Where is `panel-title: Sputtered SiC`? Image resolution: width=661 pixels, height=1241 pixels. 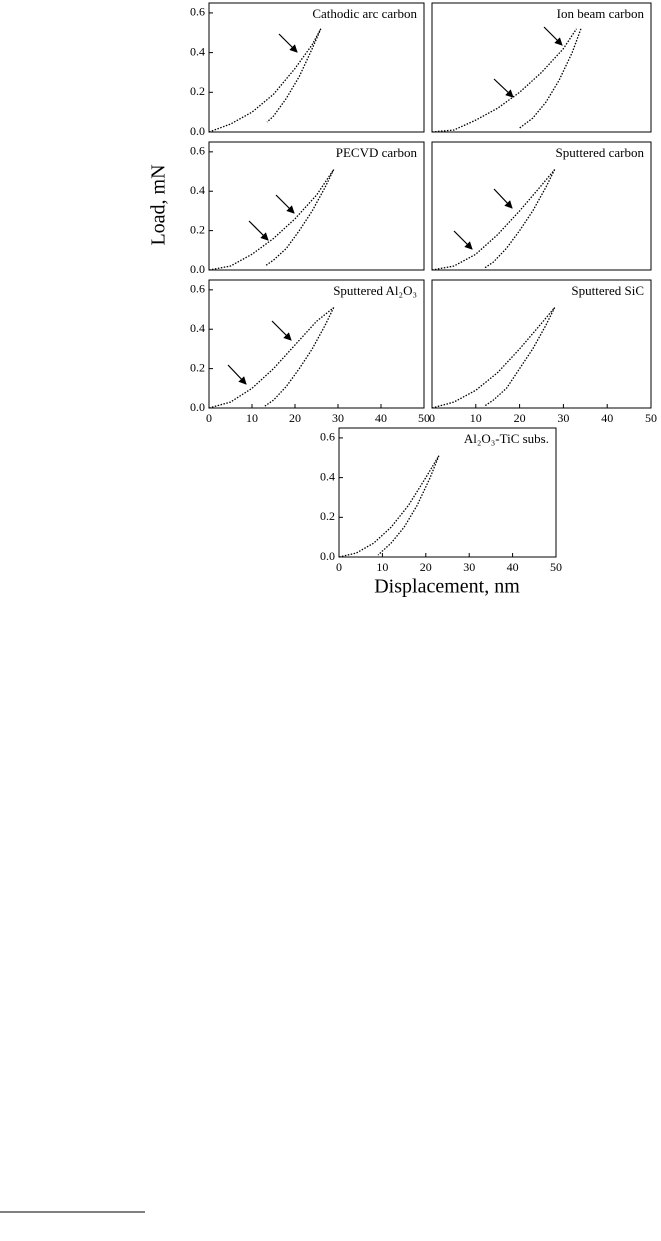
panel-title: Sputtered SiC is located at coordinates (607, 290).